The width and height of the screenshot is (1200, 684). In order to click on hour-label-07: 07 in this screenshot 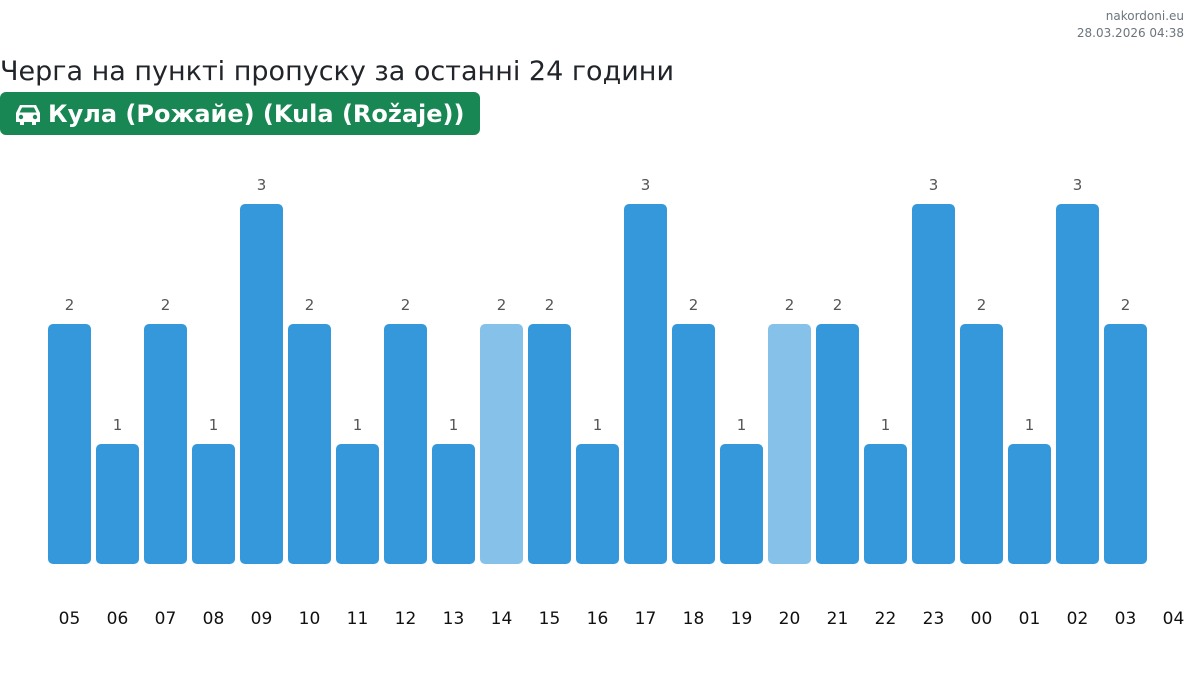, I will do `click(166, 619)`.